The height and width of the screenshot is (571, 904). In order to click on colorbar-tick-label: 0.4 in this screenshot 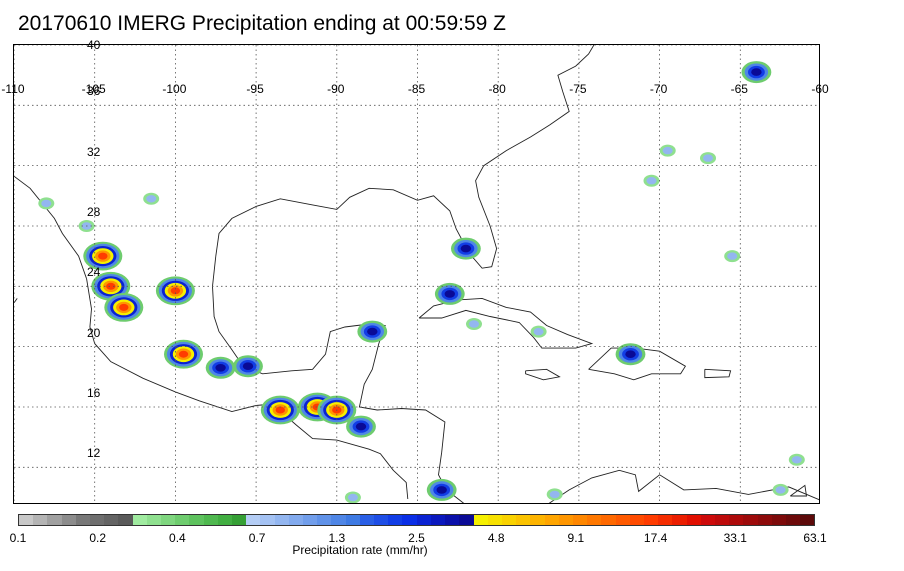, I will do `click(177, 538)`.